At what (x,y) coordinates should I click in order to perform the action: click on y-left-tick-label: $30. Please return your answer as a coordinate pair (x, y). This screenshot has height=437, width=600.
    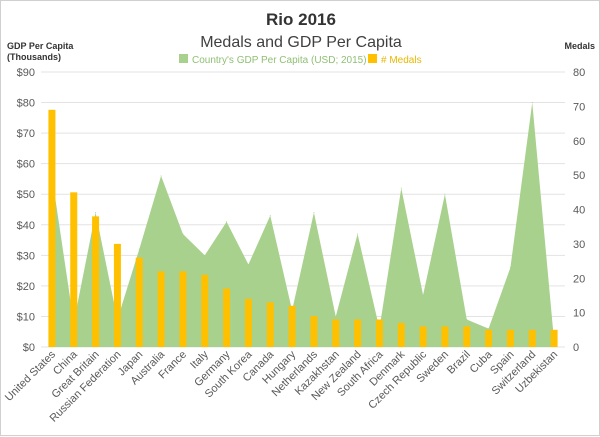
    Looking at the image, I should click on (26, 256).